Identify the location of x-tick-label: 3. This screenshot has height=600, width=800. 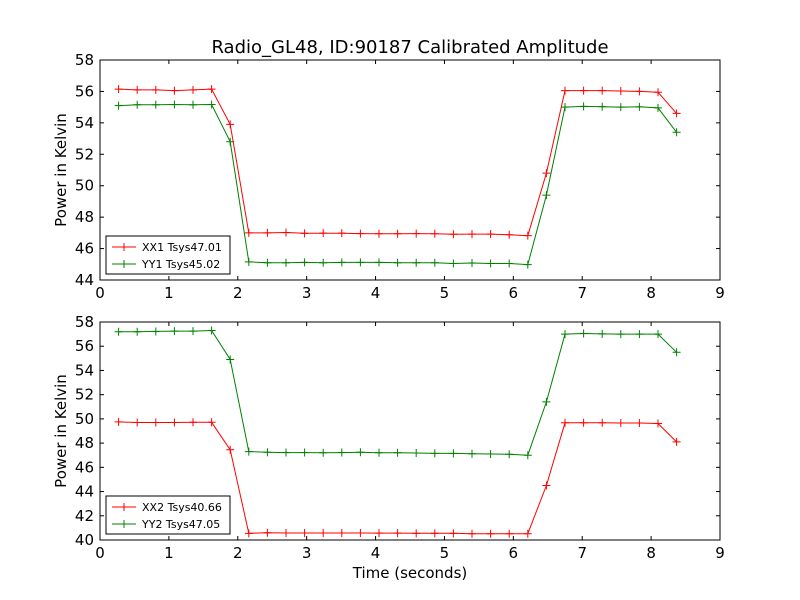
(307, 293).